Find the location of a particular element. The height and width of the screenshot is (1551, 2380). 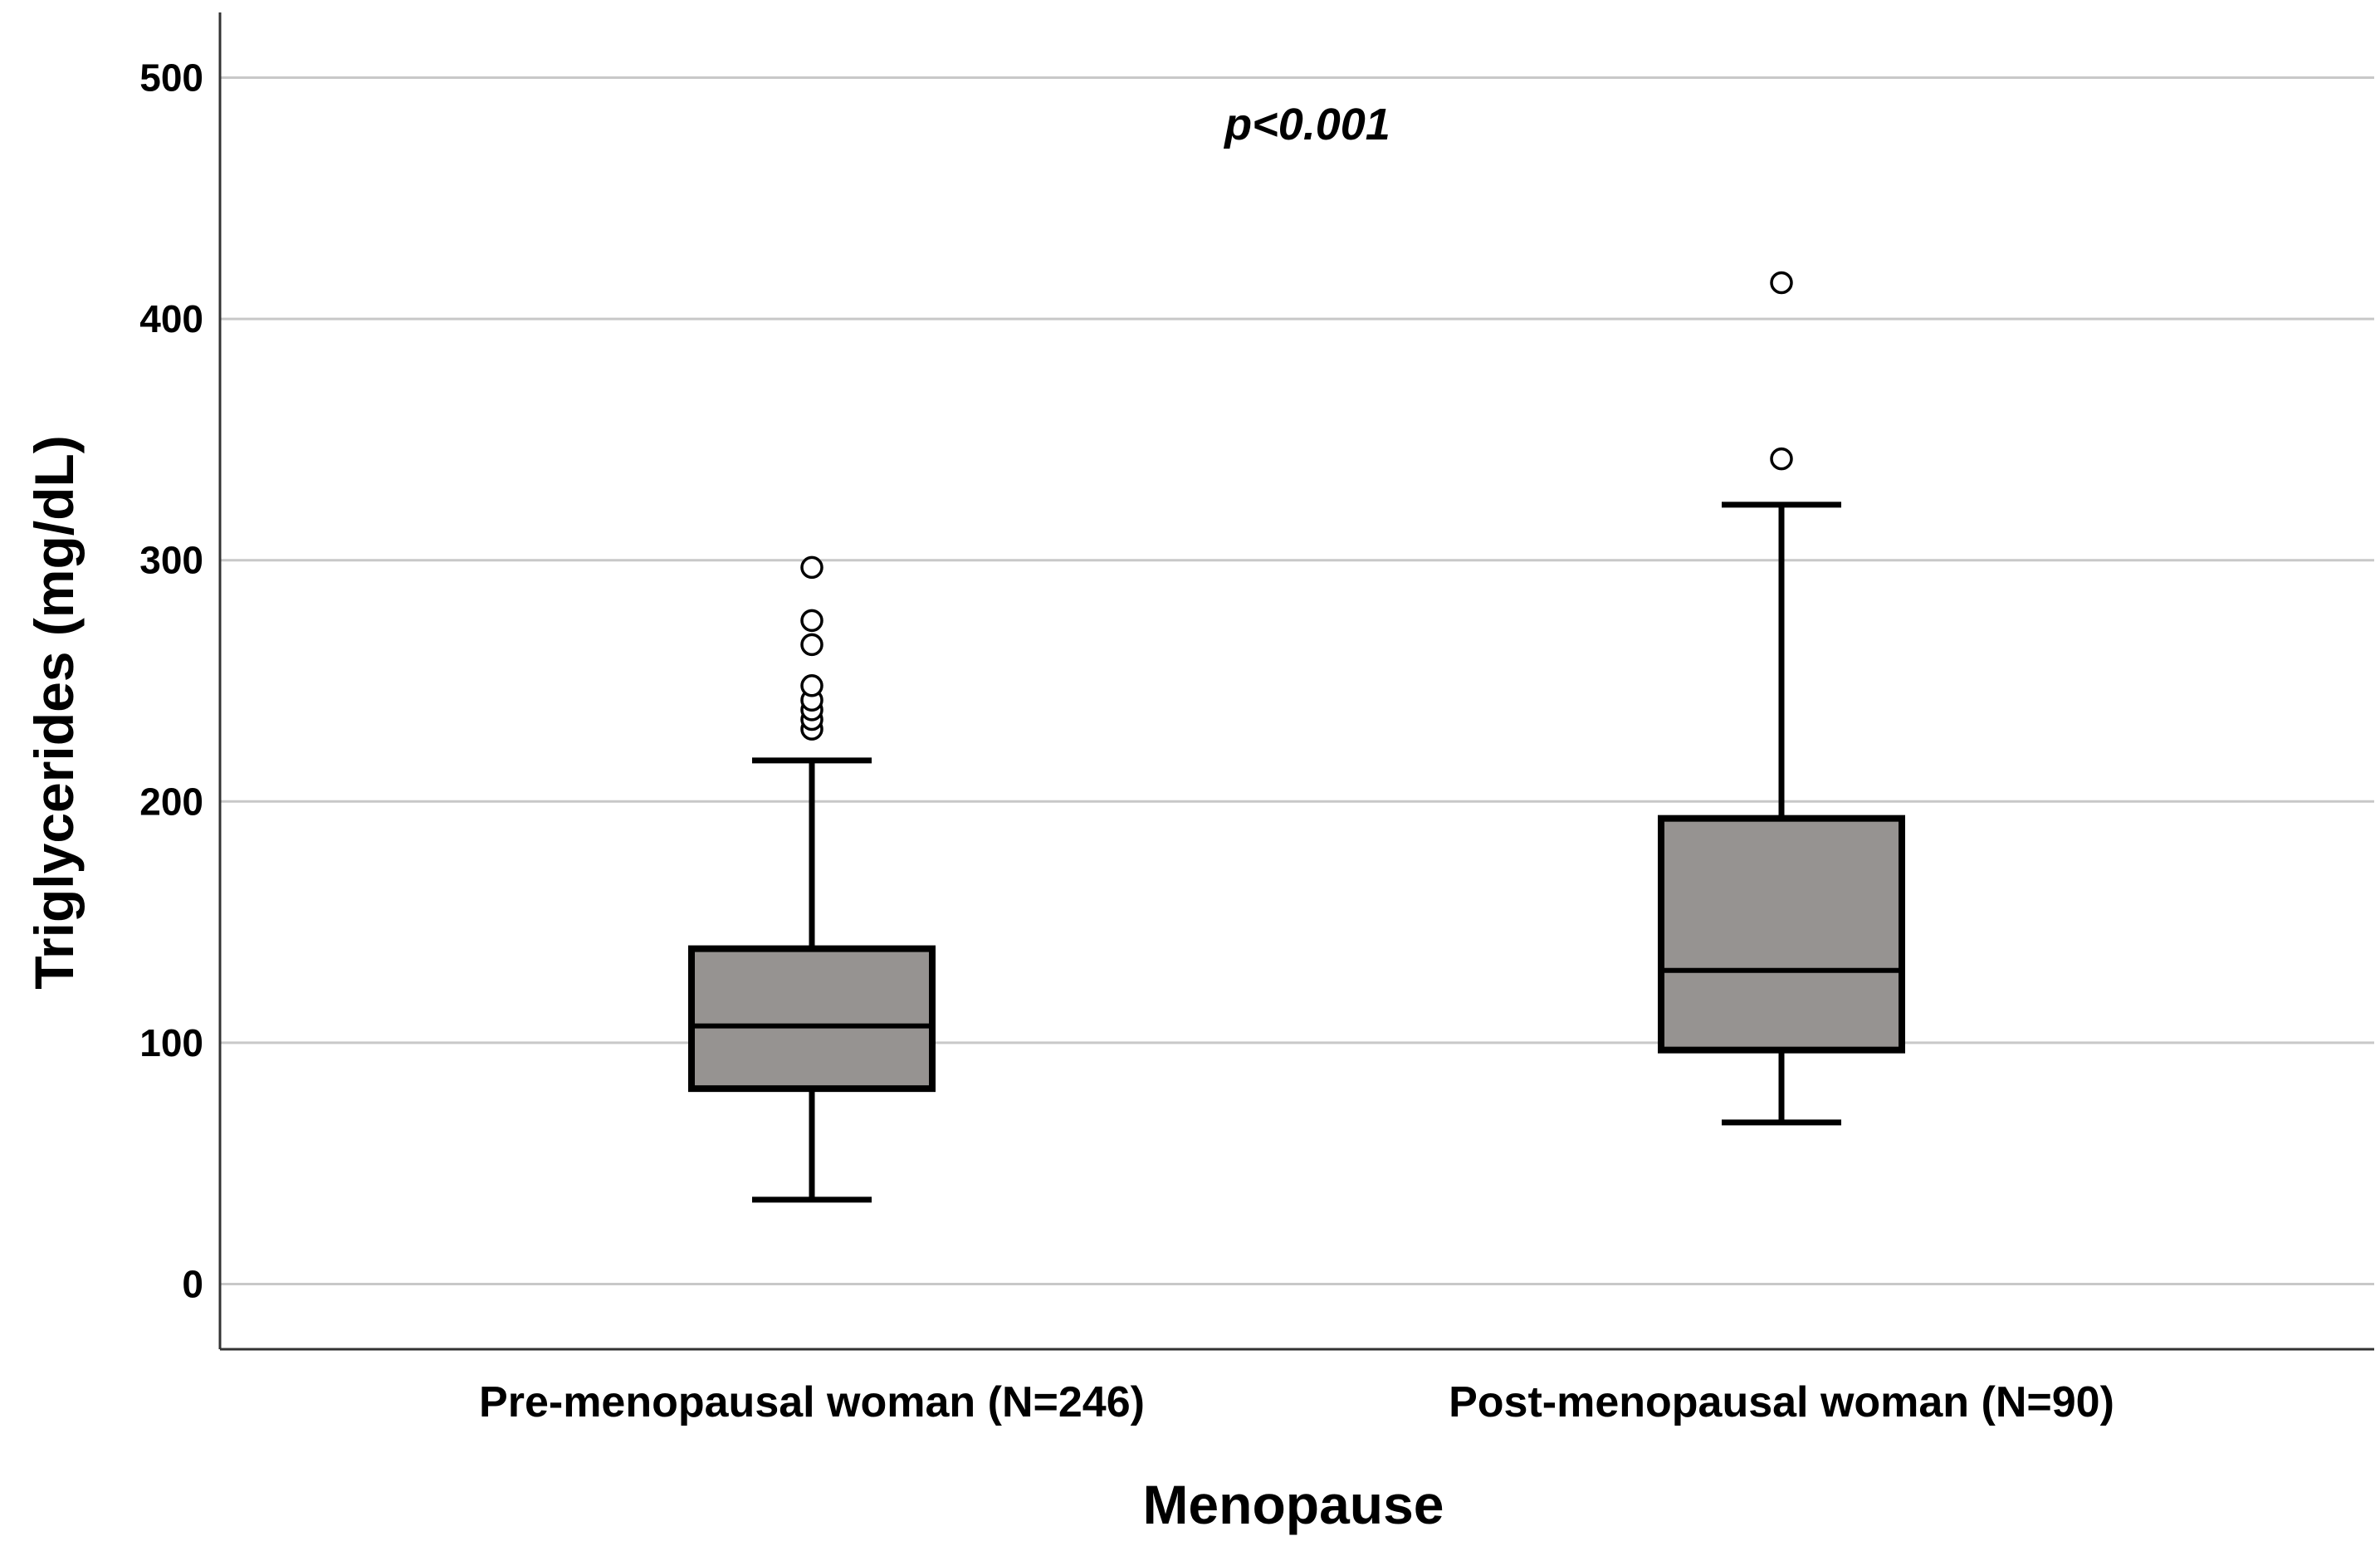

p-value-annotation: p<0.001 is located at coordinates (1306, 125).